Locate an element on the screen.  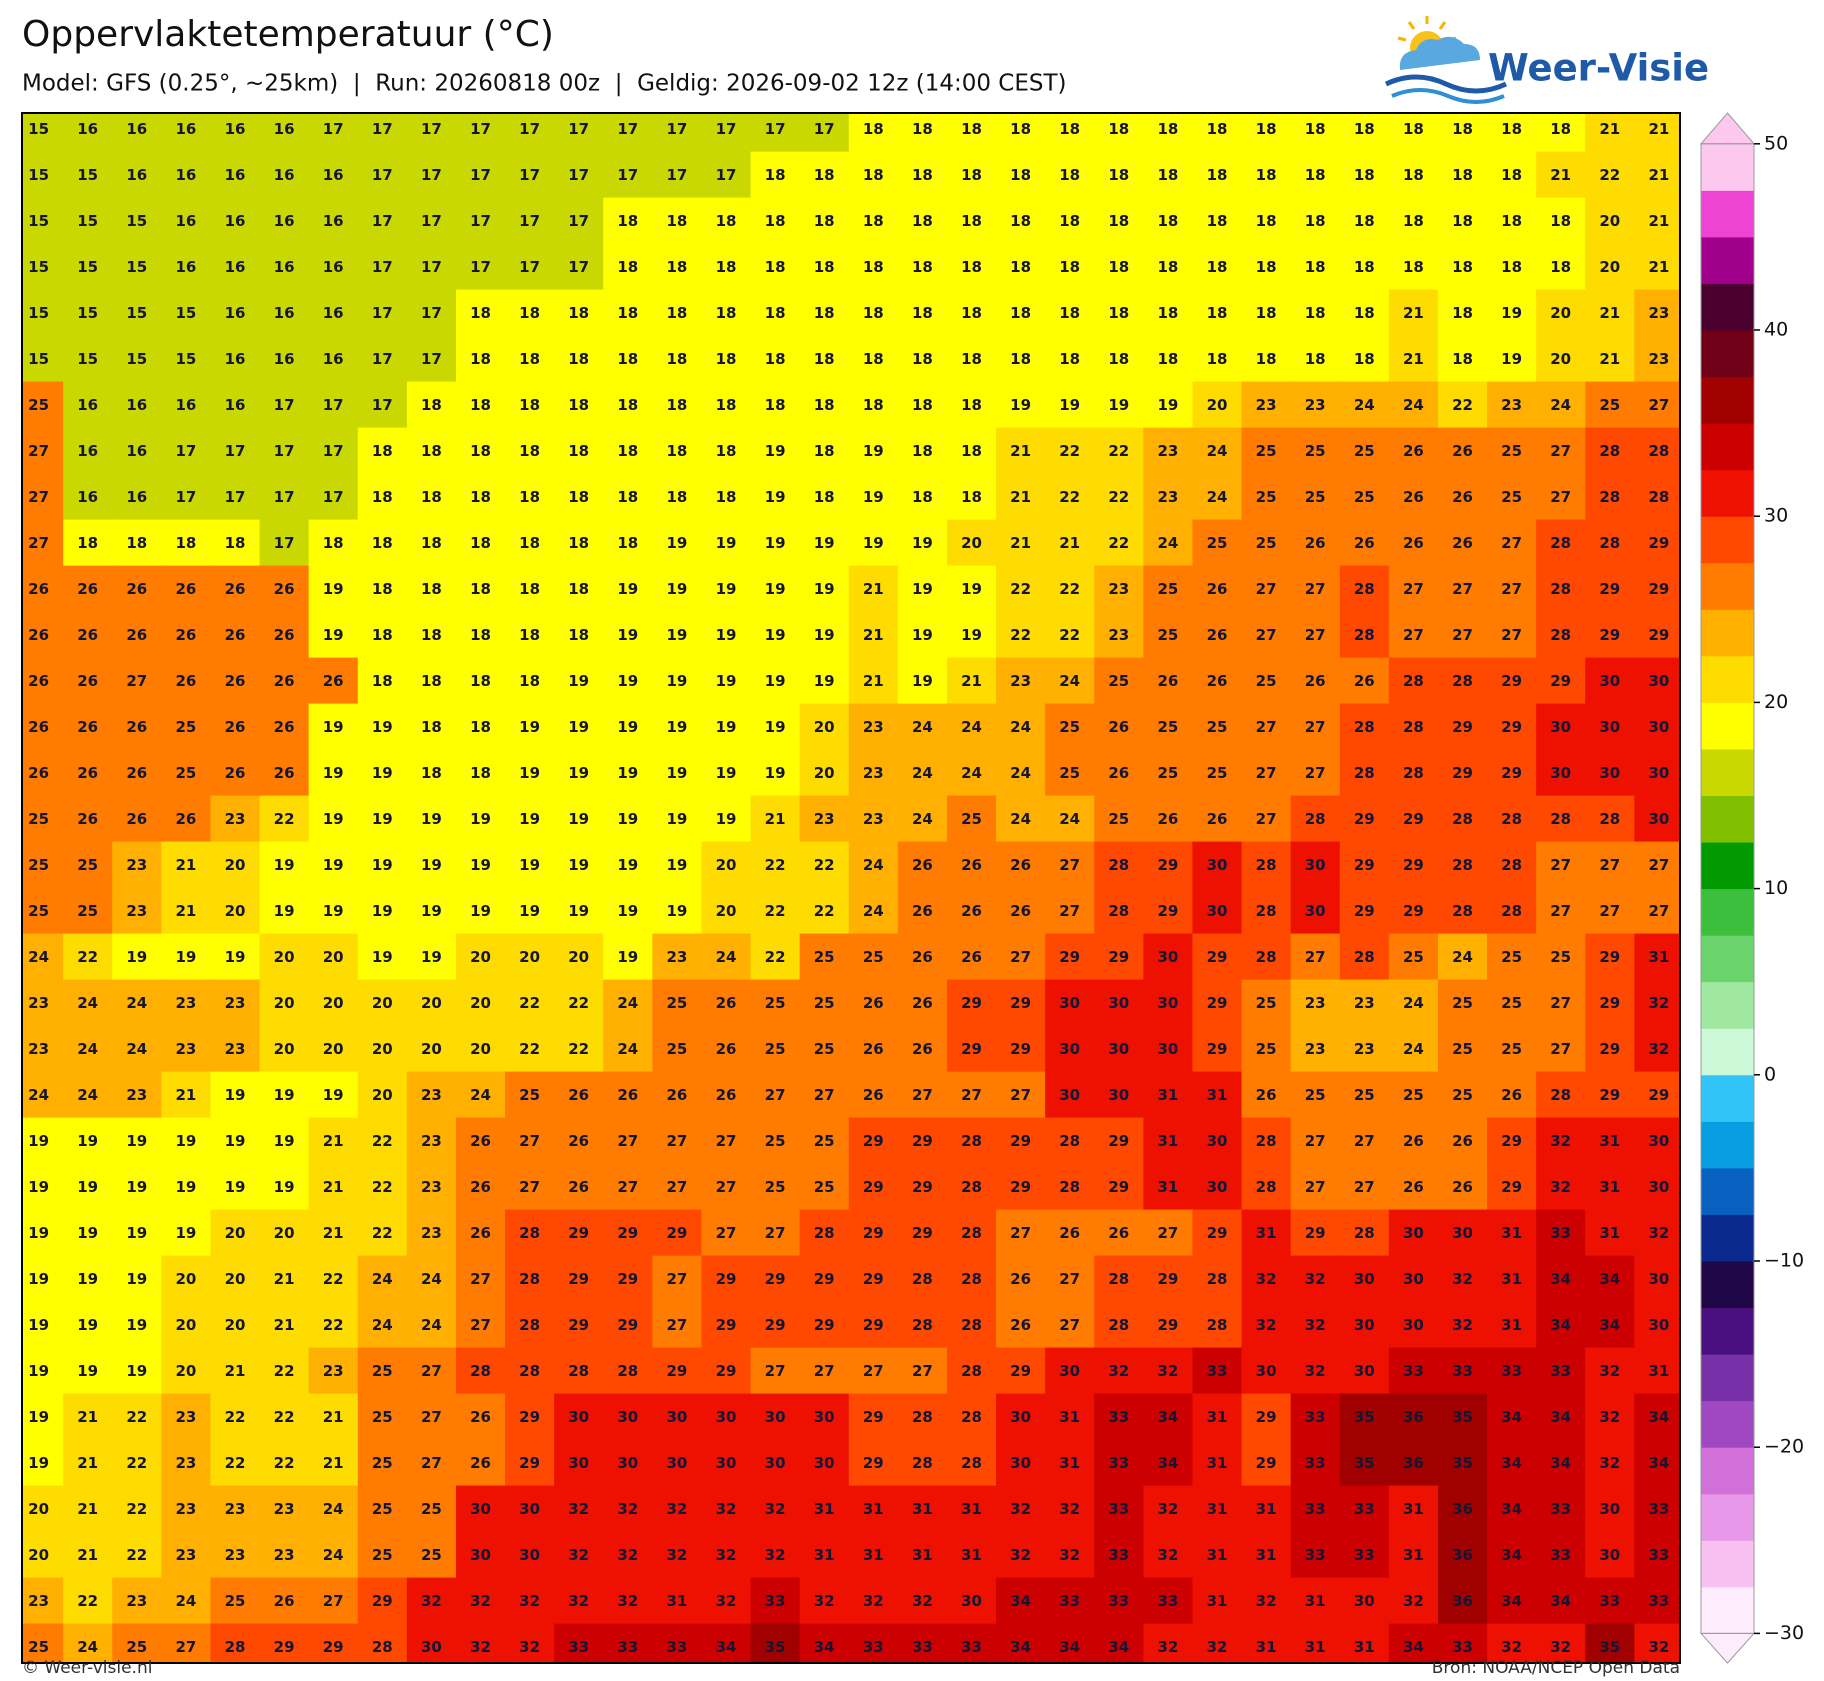
colorbar-band is located at coordinates (1727, 1052).